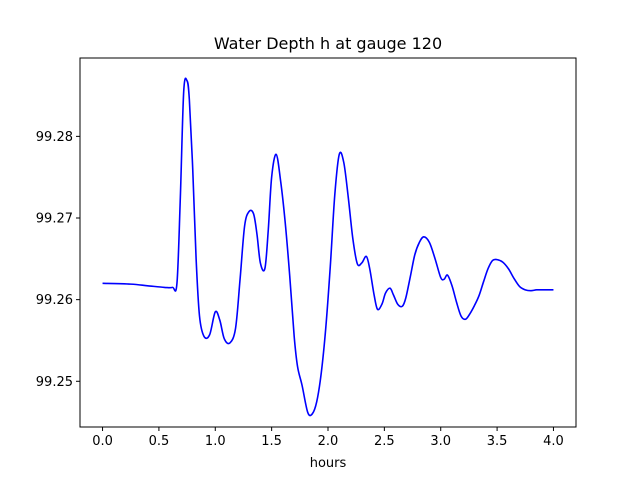 This screenshot has width=640, height=480. Describe the element at coordinates (215, 441) in the screenshot. I see `x-tick-label: 1.0` at that location.